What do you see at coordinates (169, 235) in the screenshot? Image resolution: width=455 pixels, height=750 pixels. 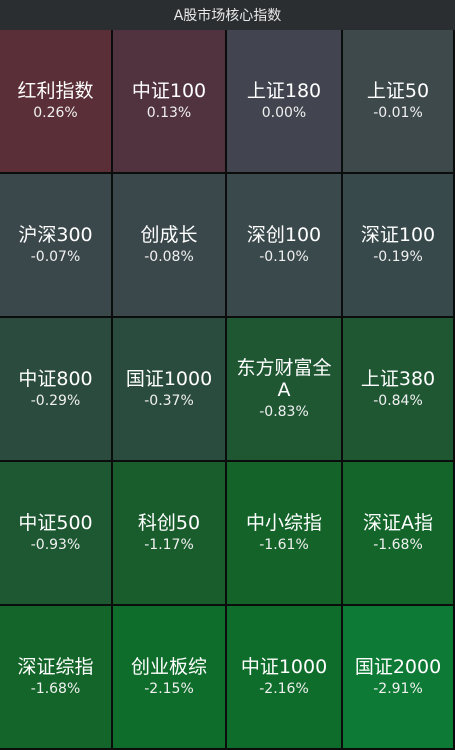 I see `index-name: 创成长` at bounding box center [169, 235].